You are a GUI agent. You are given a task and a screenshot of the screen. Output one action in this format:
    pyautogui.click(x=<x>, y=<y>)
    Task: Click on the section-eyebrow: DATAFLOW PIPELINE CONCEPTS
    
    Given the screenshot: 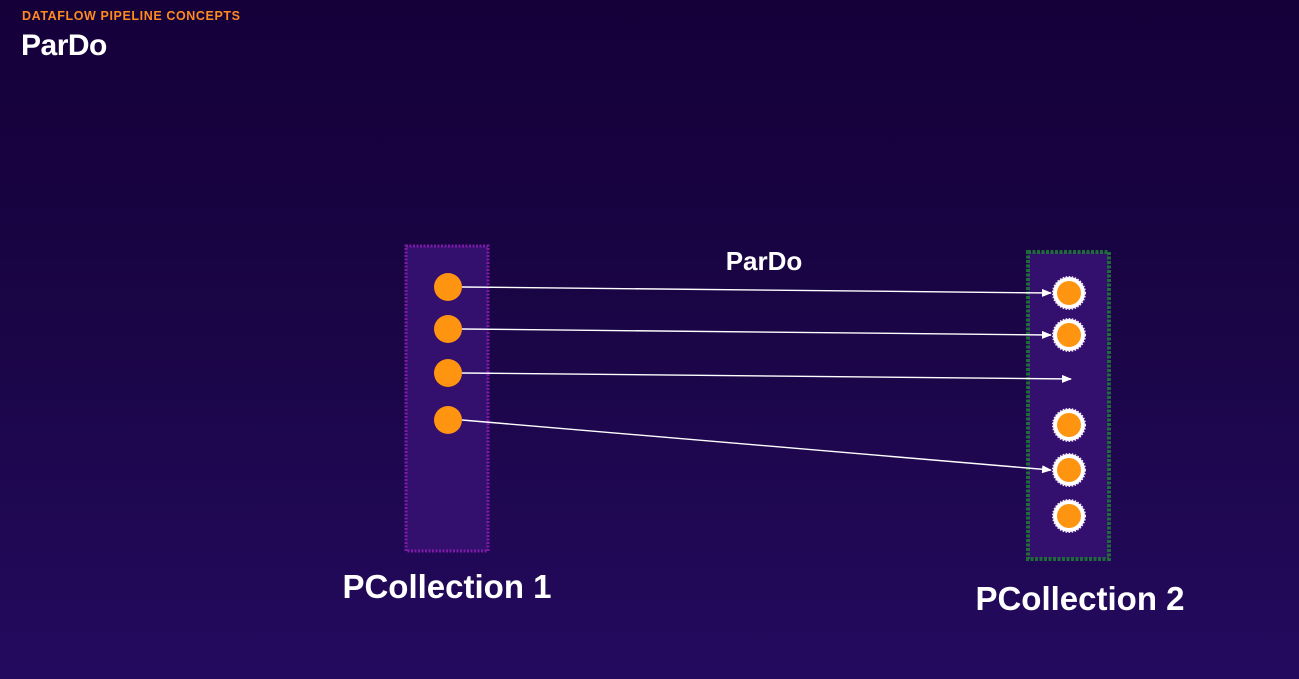 What is the action you would take?
    pyautogui.click(x=131, y=16)
    